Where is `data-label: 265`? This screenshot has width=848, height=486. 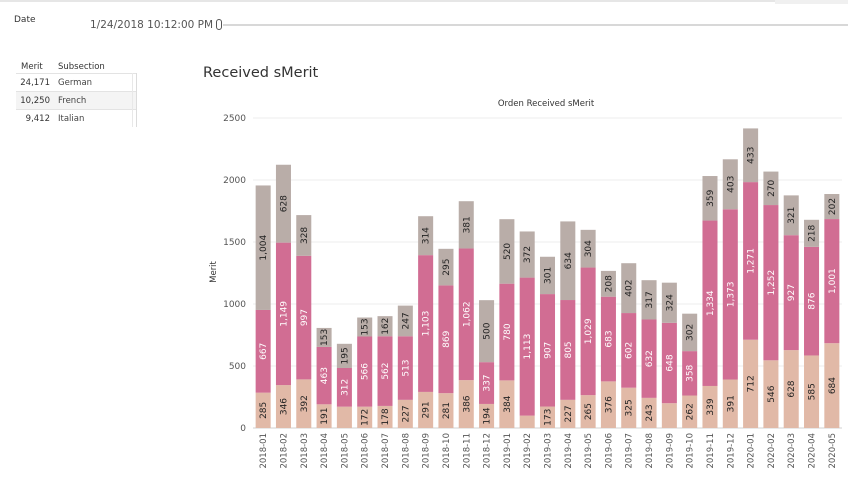
data-label: 265 is located at coordinates (589, 411).